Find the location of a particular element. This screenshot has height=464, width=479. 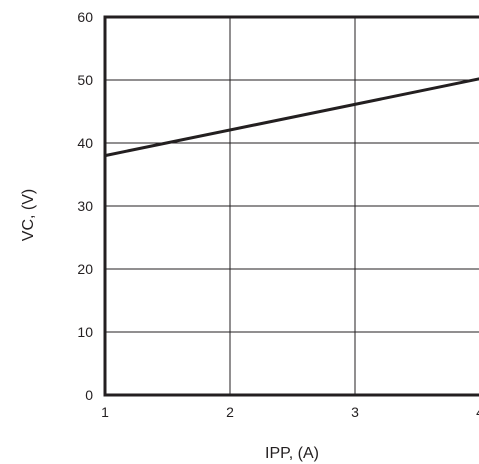

y-tick-labels: 0 10 20 30 40 50 60 is located at coordinates (85, 206).